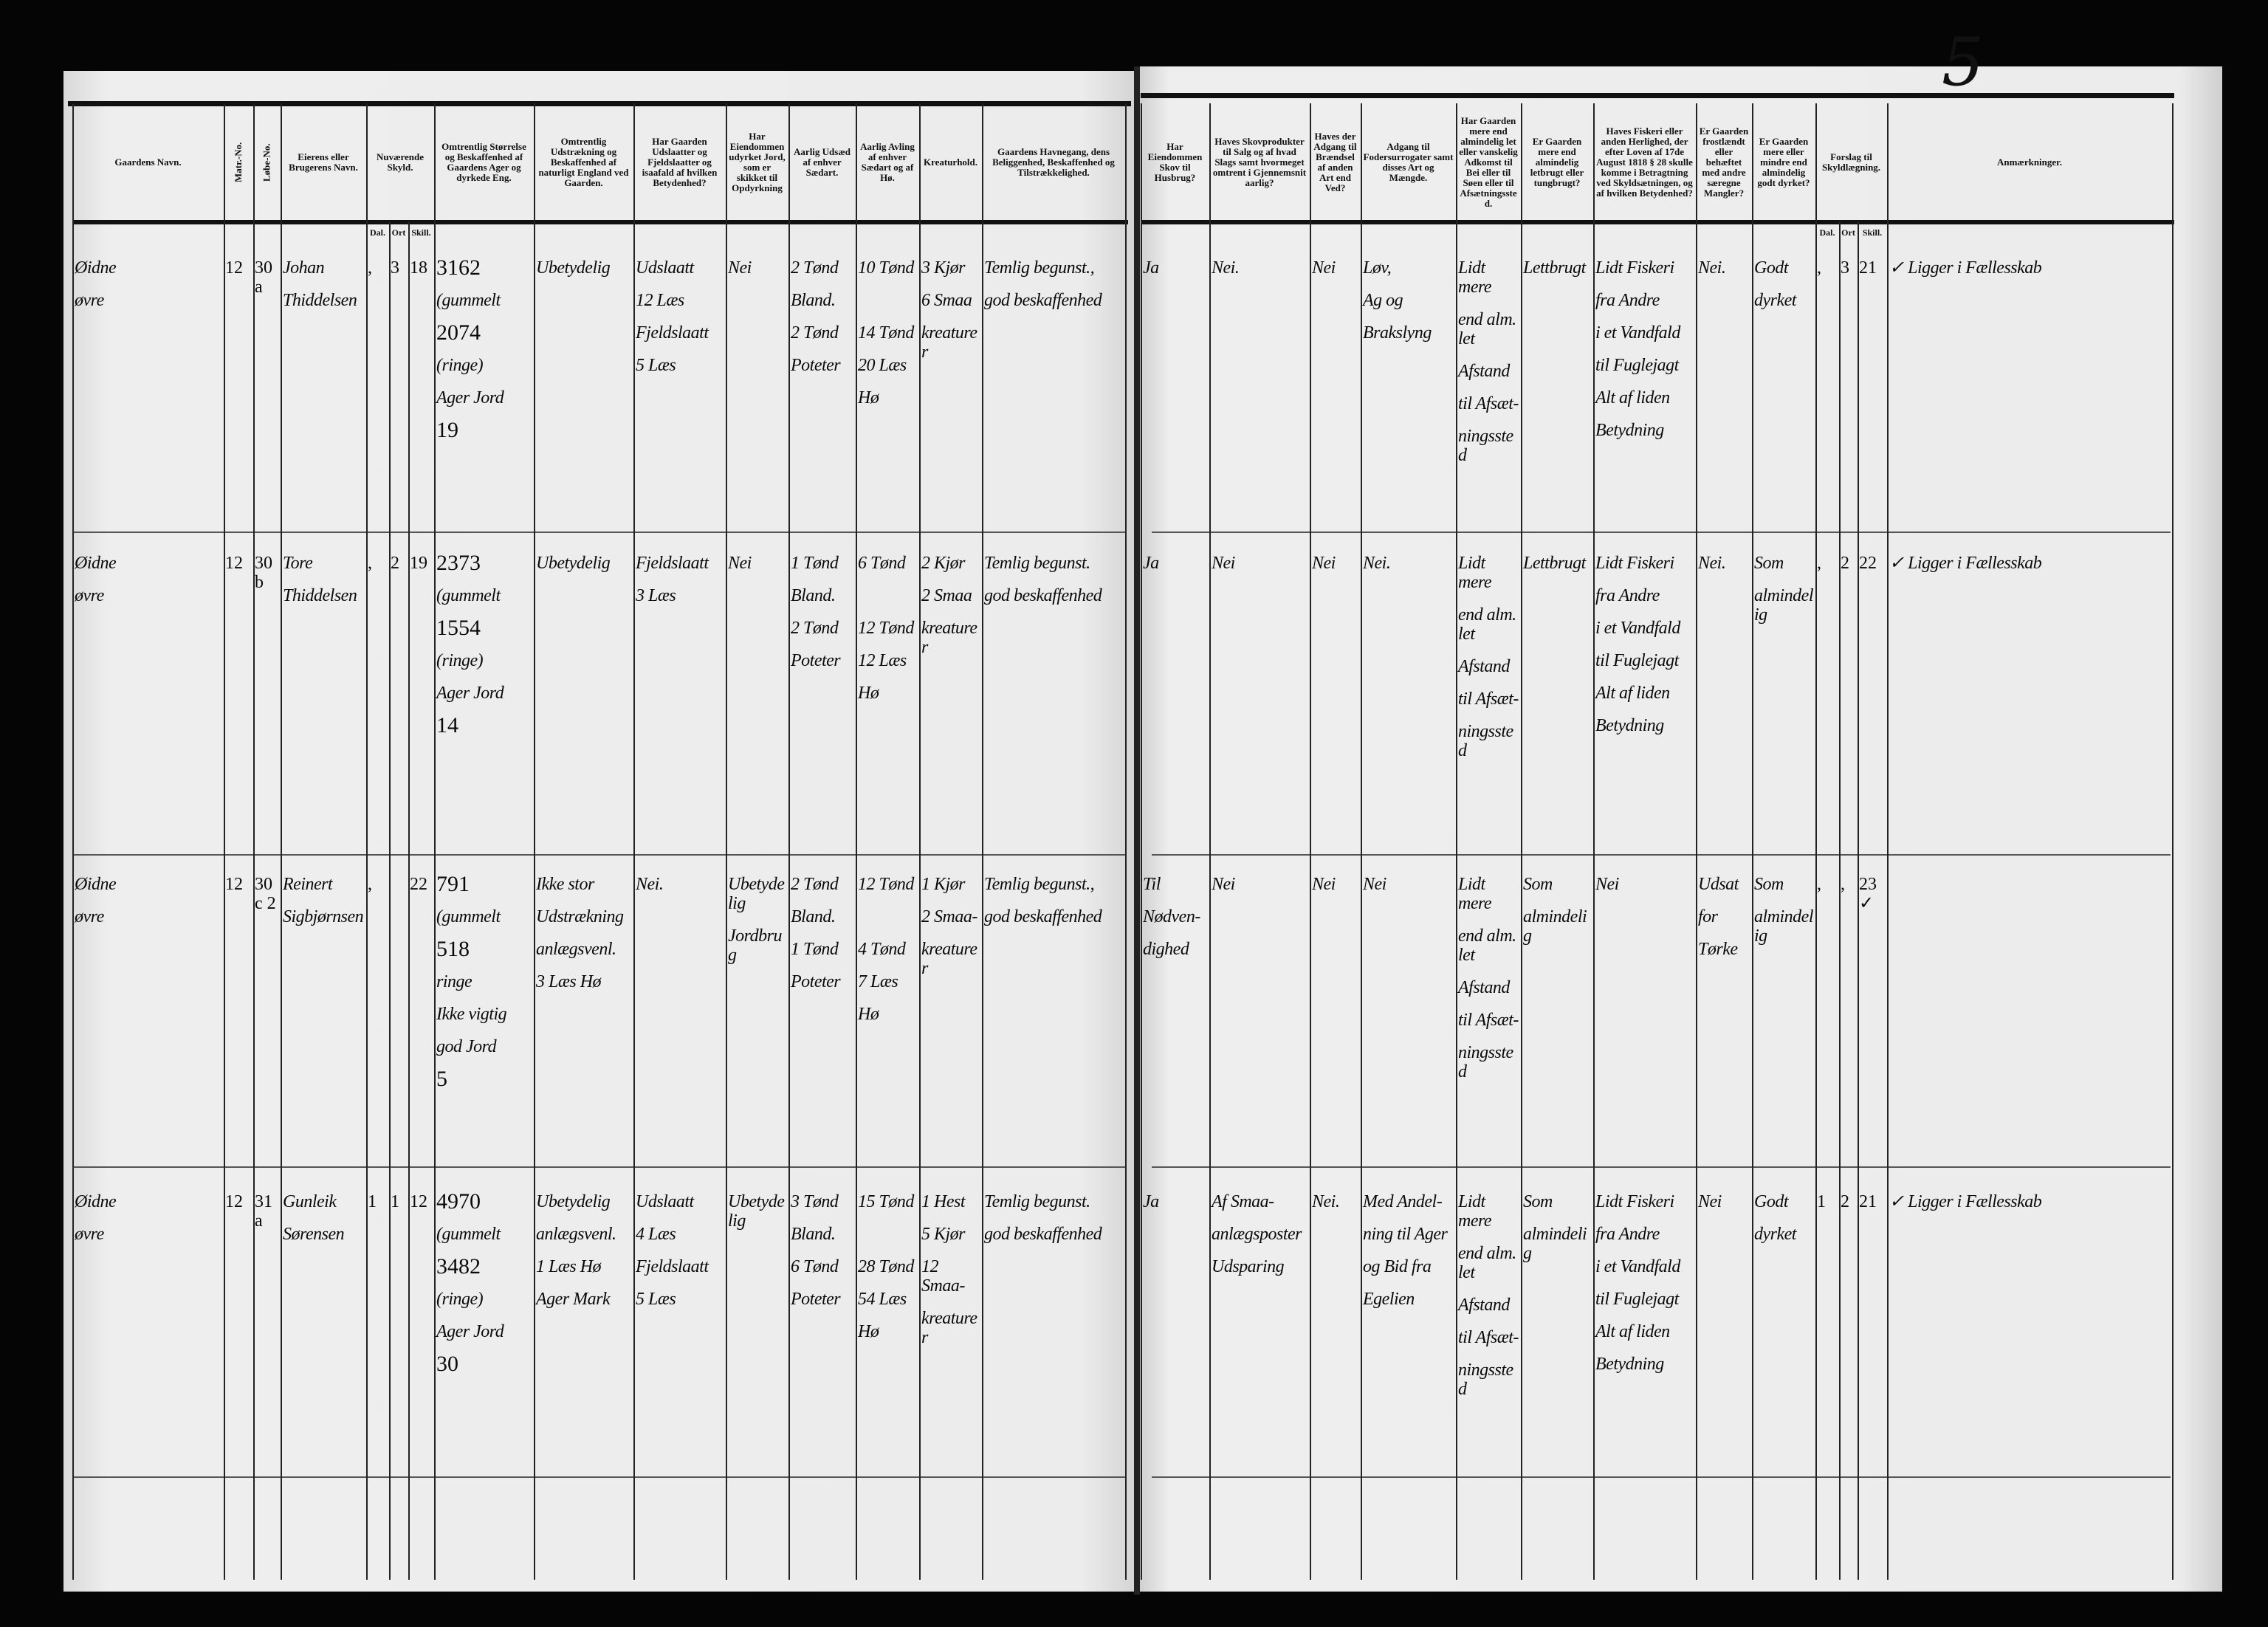  I want to click on cell-line: 54 Læs, so click(882, 1299).